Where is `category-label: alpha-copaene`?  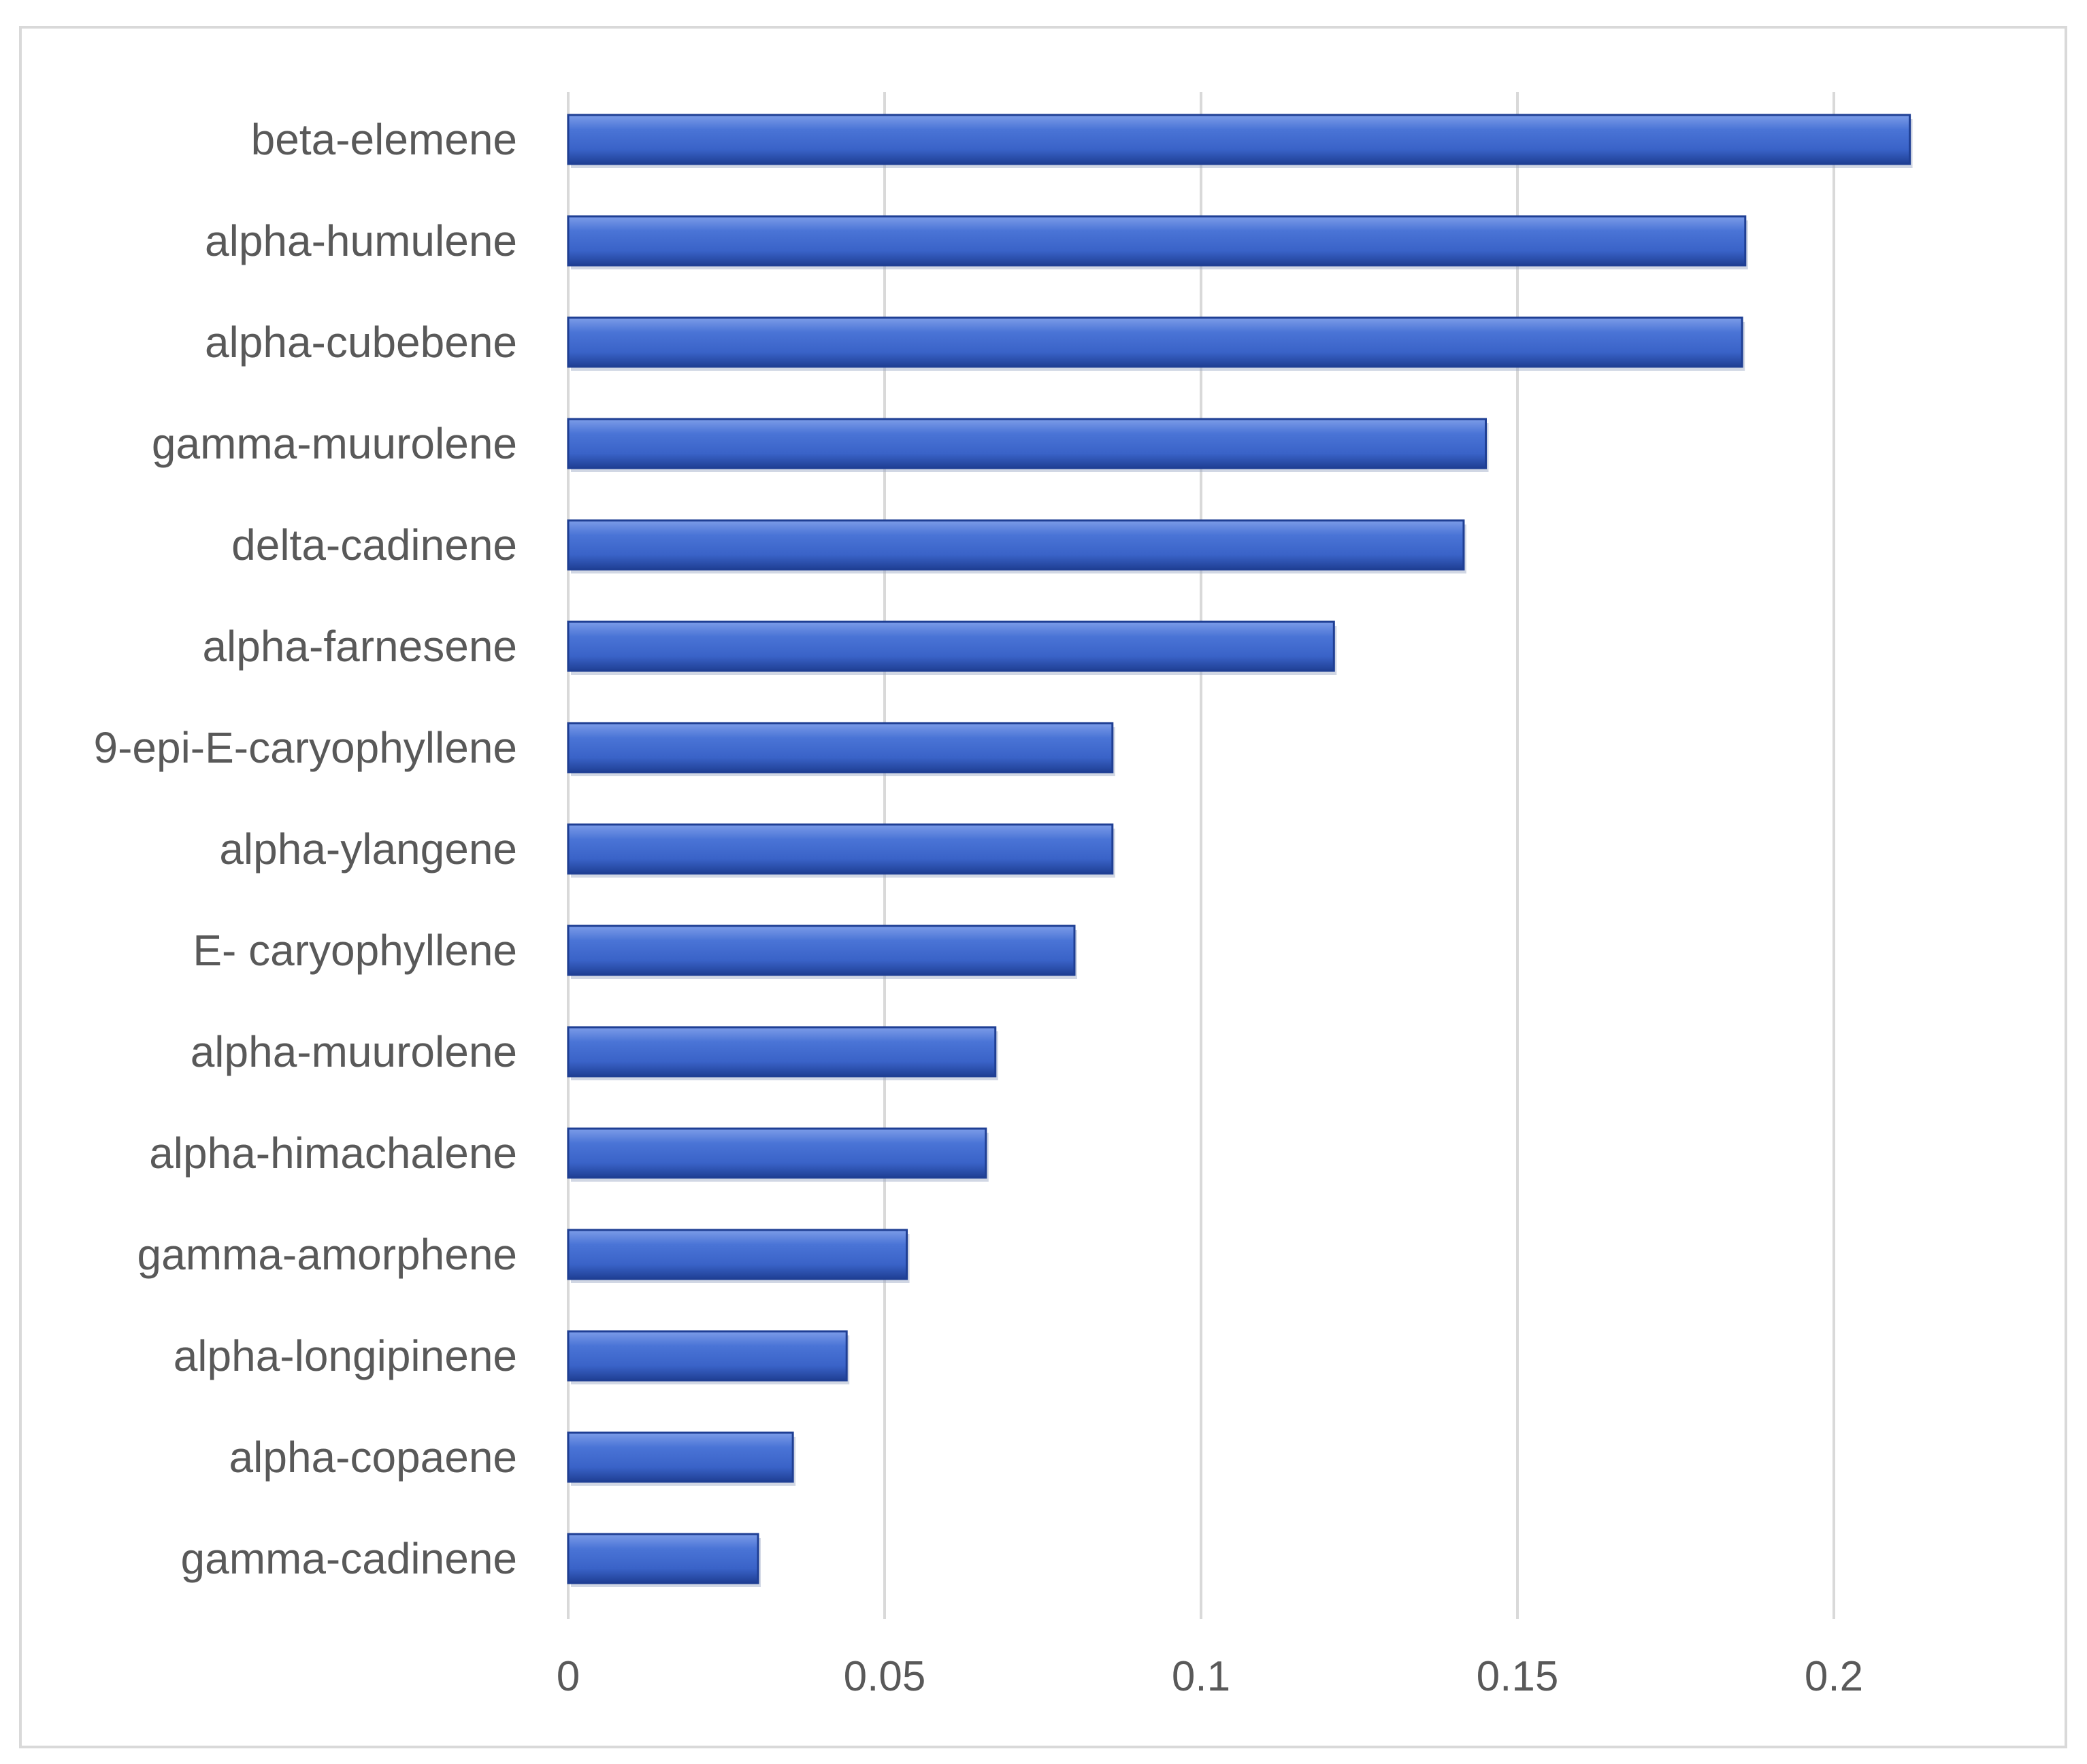
category-label: alpha-copaene is located at coordinates (373, 1457).